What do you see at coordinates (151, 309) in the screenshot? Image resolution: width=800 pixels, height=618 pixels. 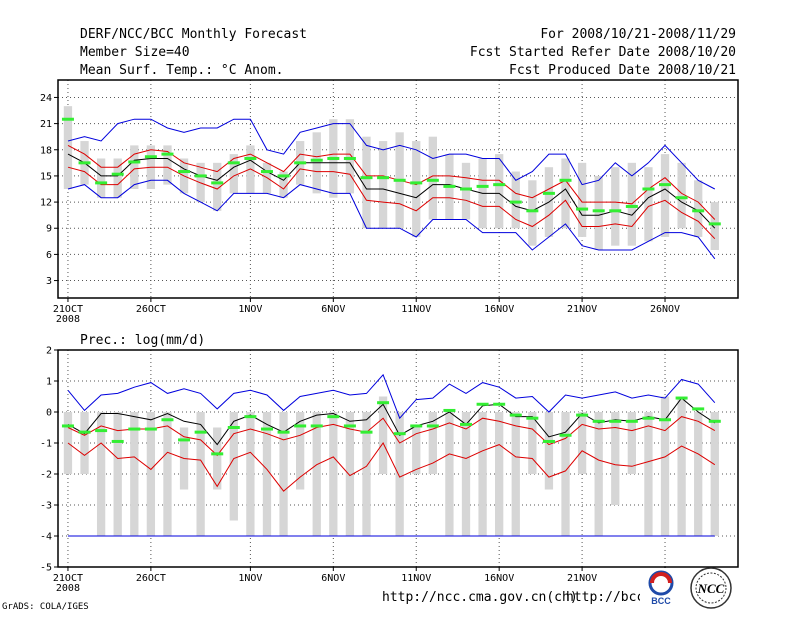 I see `x-tick-label: 26OCT` at bounding box center [151, 309].